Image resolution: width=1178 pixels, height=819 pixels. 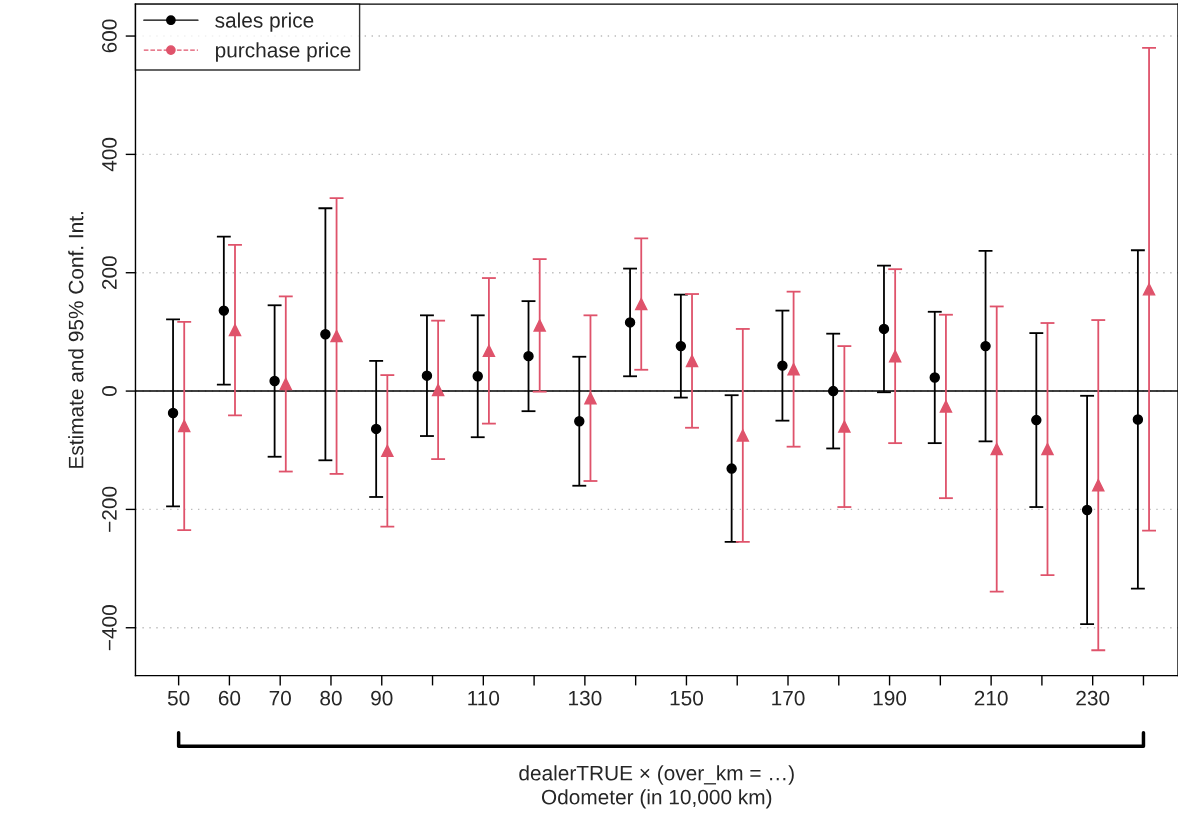 What do you see at coordinates (76, 340) in the screenshot?
I see `y-axis-title: Estimate and 95% Conf. Int.` at bounding box center [76, 340].